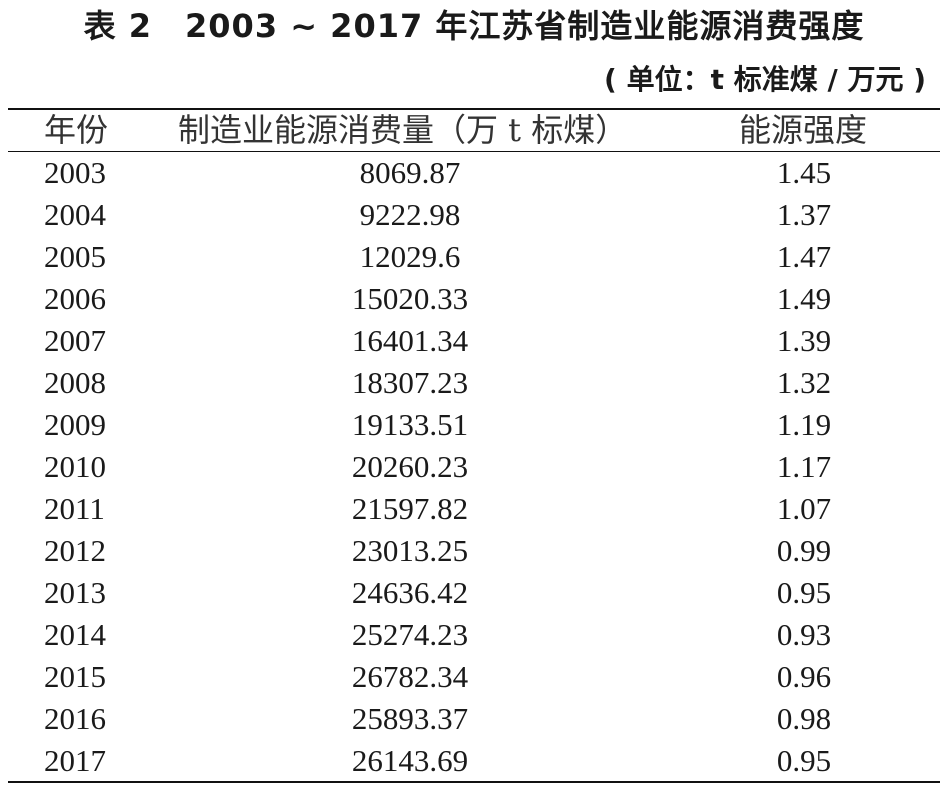 The image size is (948, 792). Describe the element at coordinates (410, 382) in the screenshot. I see `cell-consumption: 18307.23` at that location.